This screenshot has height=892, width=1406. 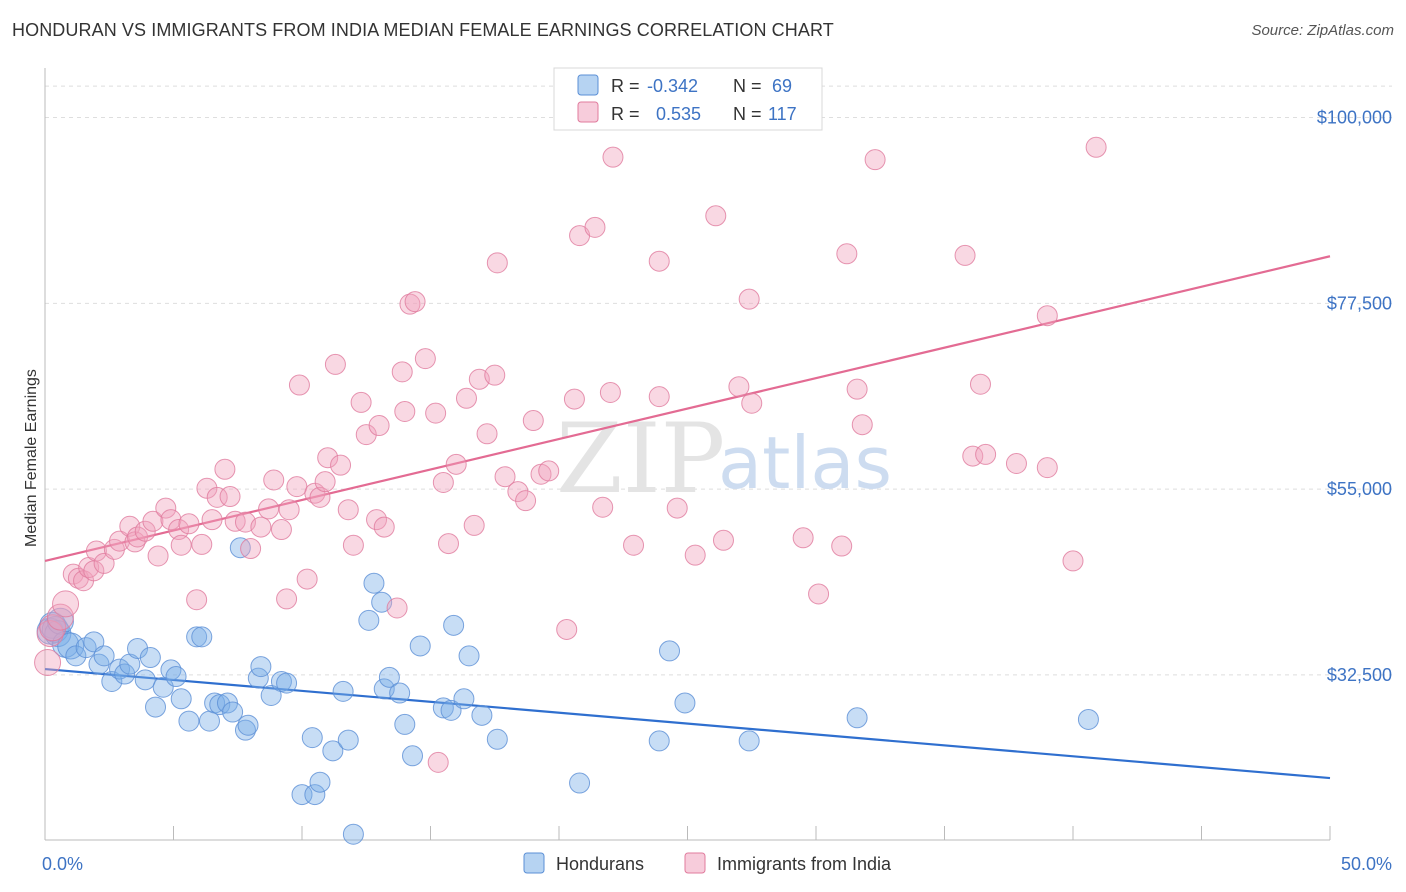 What do you see at coordinates (640, 459) in the screenshot?
I see `watermark-zip: ZIP` at bounding box center [640, 459].